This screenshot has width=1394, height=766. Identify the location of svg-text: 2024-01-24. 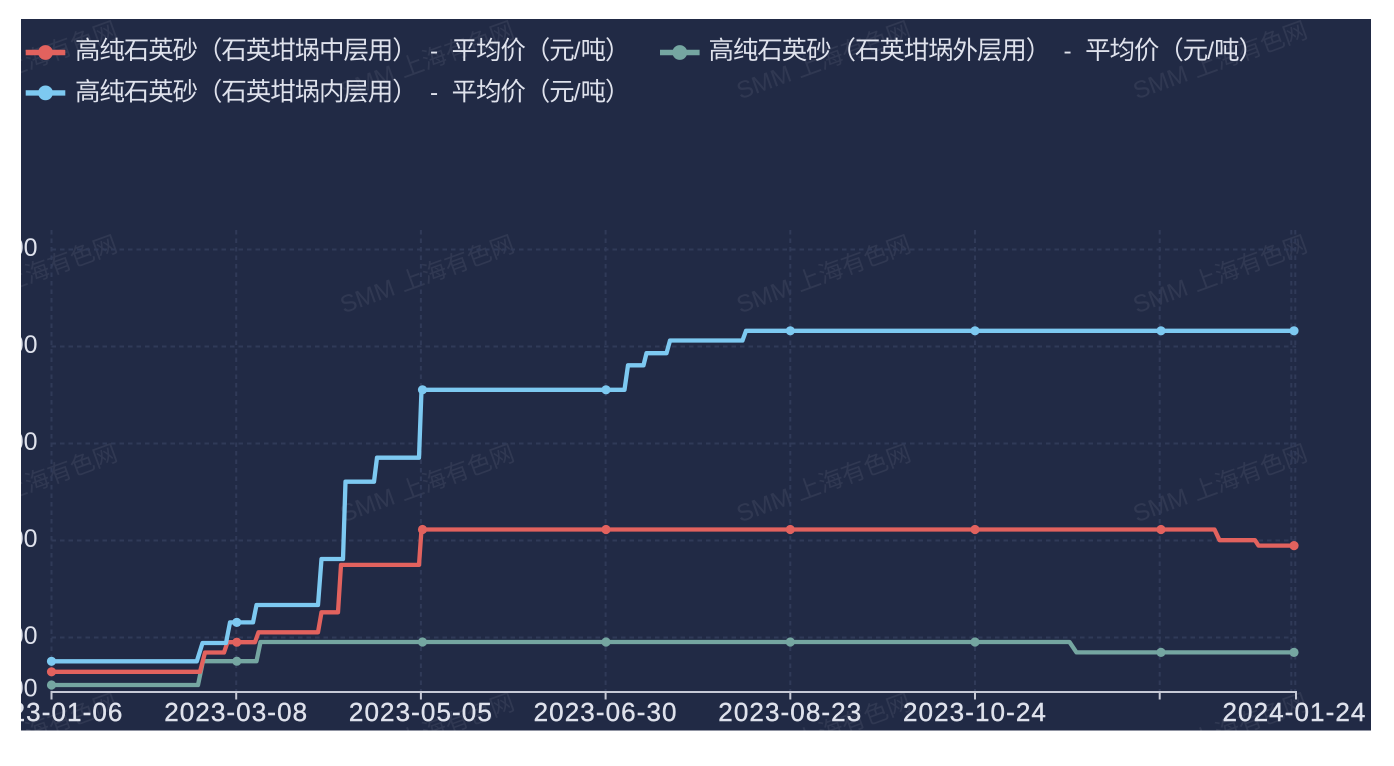
(1295, 712).